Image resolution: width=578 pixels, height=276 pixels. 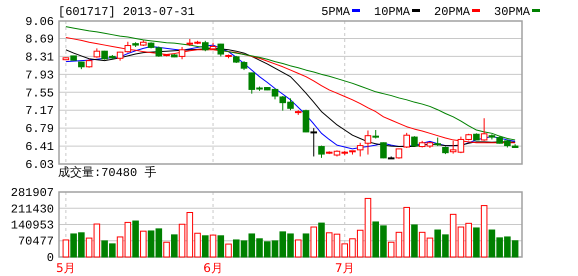 I want to click on legend-label: 5PMA, so click(x=336, y=12).